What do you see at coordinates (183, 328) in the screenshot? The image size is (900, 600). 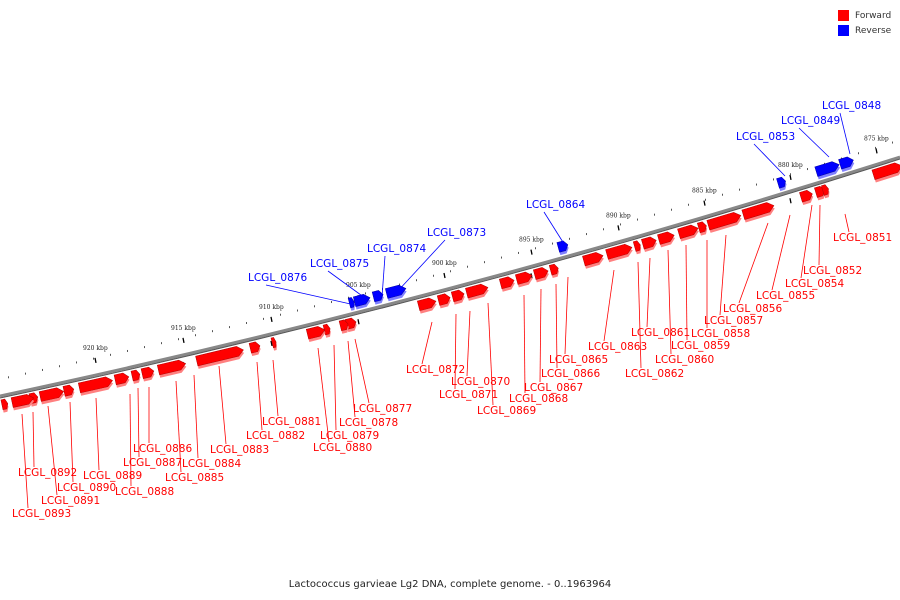 I see `tick-label: 915 kbp` at bounding box center [183, 328].